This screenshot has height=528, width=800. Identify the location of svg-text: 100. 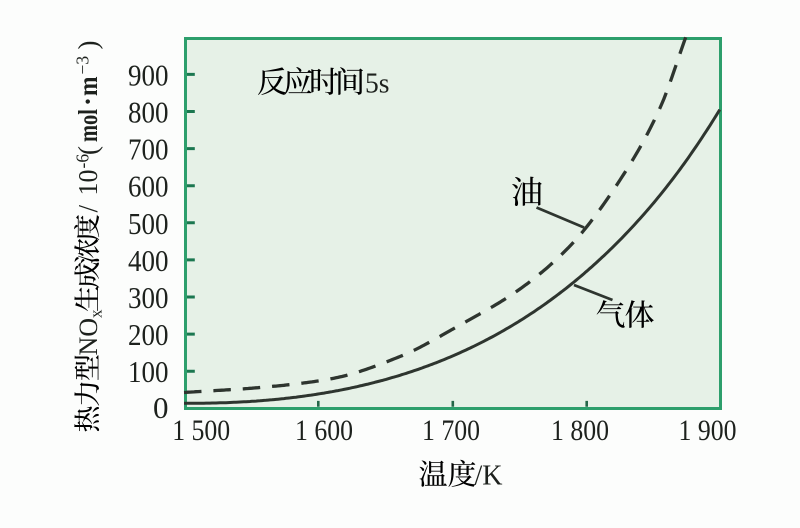
(148, 371).